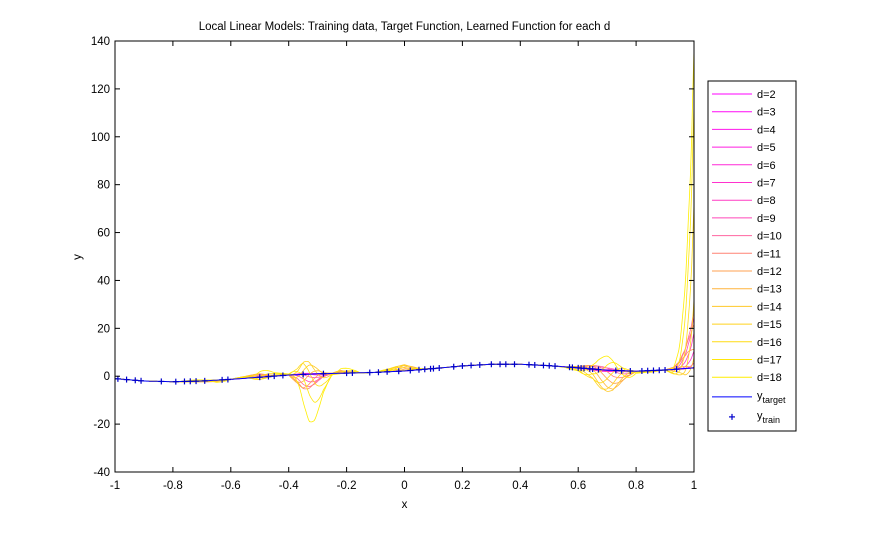 The width and height of the screenshot is (882, 536). What do you see at coordinates (769, 343) in the screenshot?
I see `legend-label: d=16` at bounding box center [769, 343].